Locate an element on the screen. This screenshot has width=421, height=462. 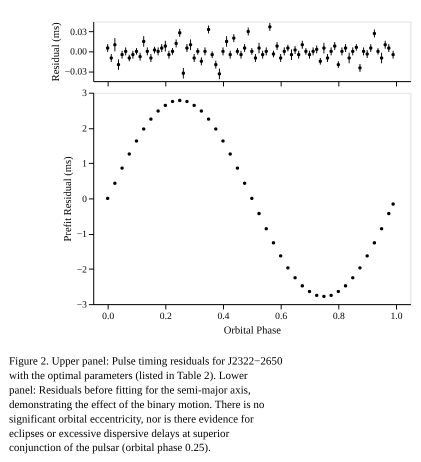
x-tick-label: 0.0 is located at coordinates (108, 316).